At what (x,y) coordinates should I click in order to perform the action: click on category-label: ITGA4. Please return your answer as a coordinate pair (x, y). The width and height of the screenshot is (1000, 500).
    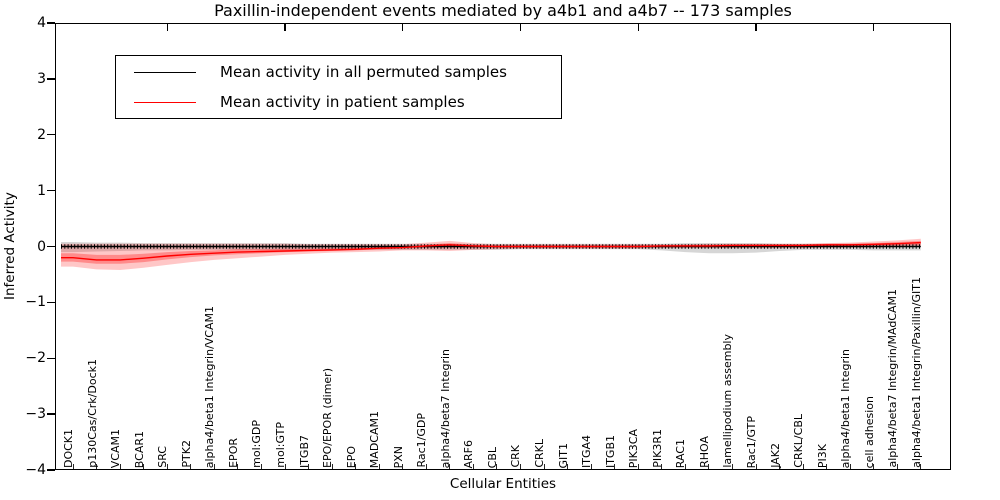
    Looking at the image, I should click on (587, 451).